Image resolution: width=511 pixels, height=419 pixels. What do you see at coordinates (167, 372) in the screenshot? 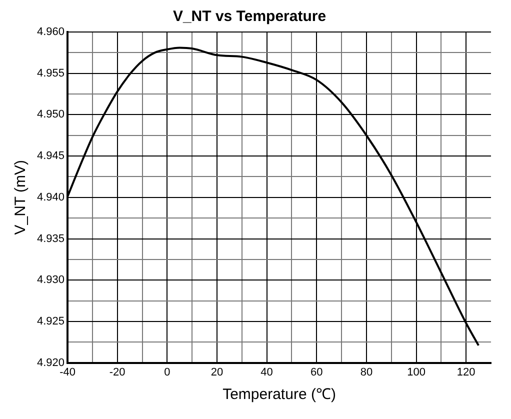
I see `x-tick-label: 0` at bounding box center [167, 372].